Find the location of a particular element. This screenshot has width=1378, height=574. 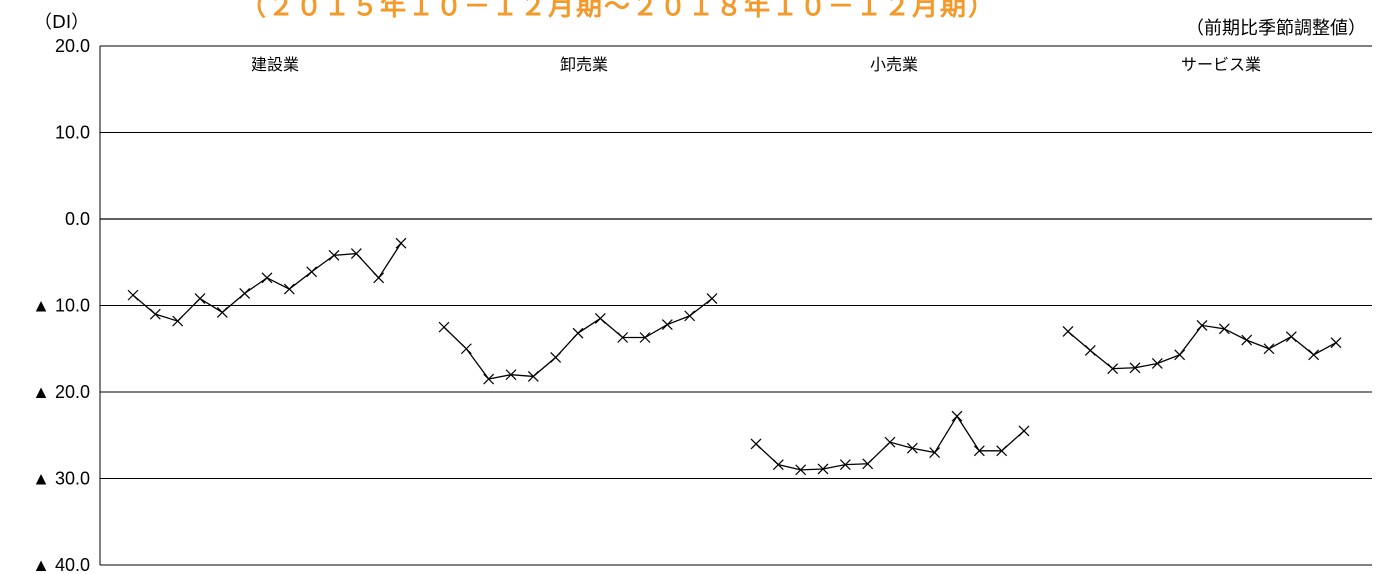

y-tick-label: ▲ 40.0 is located at coordinates (61, 564).